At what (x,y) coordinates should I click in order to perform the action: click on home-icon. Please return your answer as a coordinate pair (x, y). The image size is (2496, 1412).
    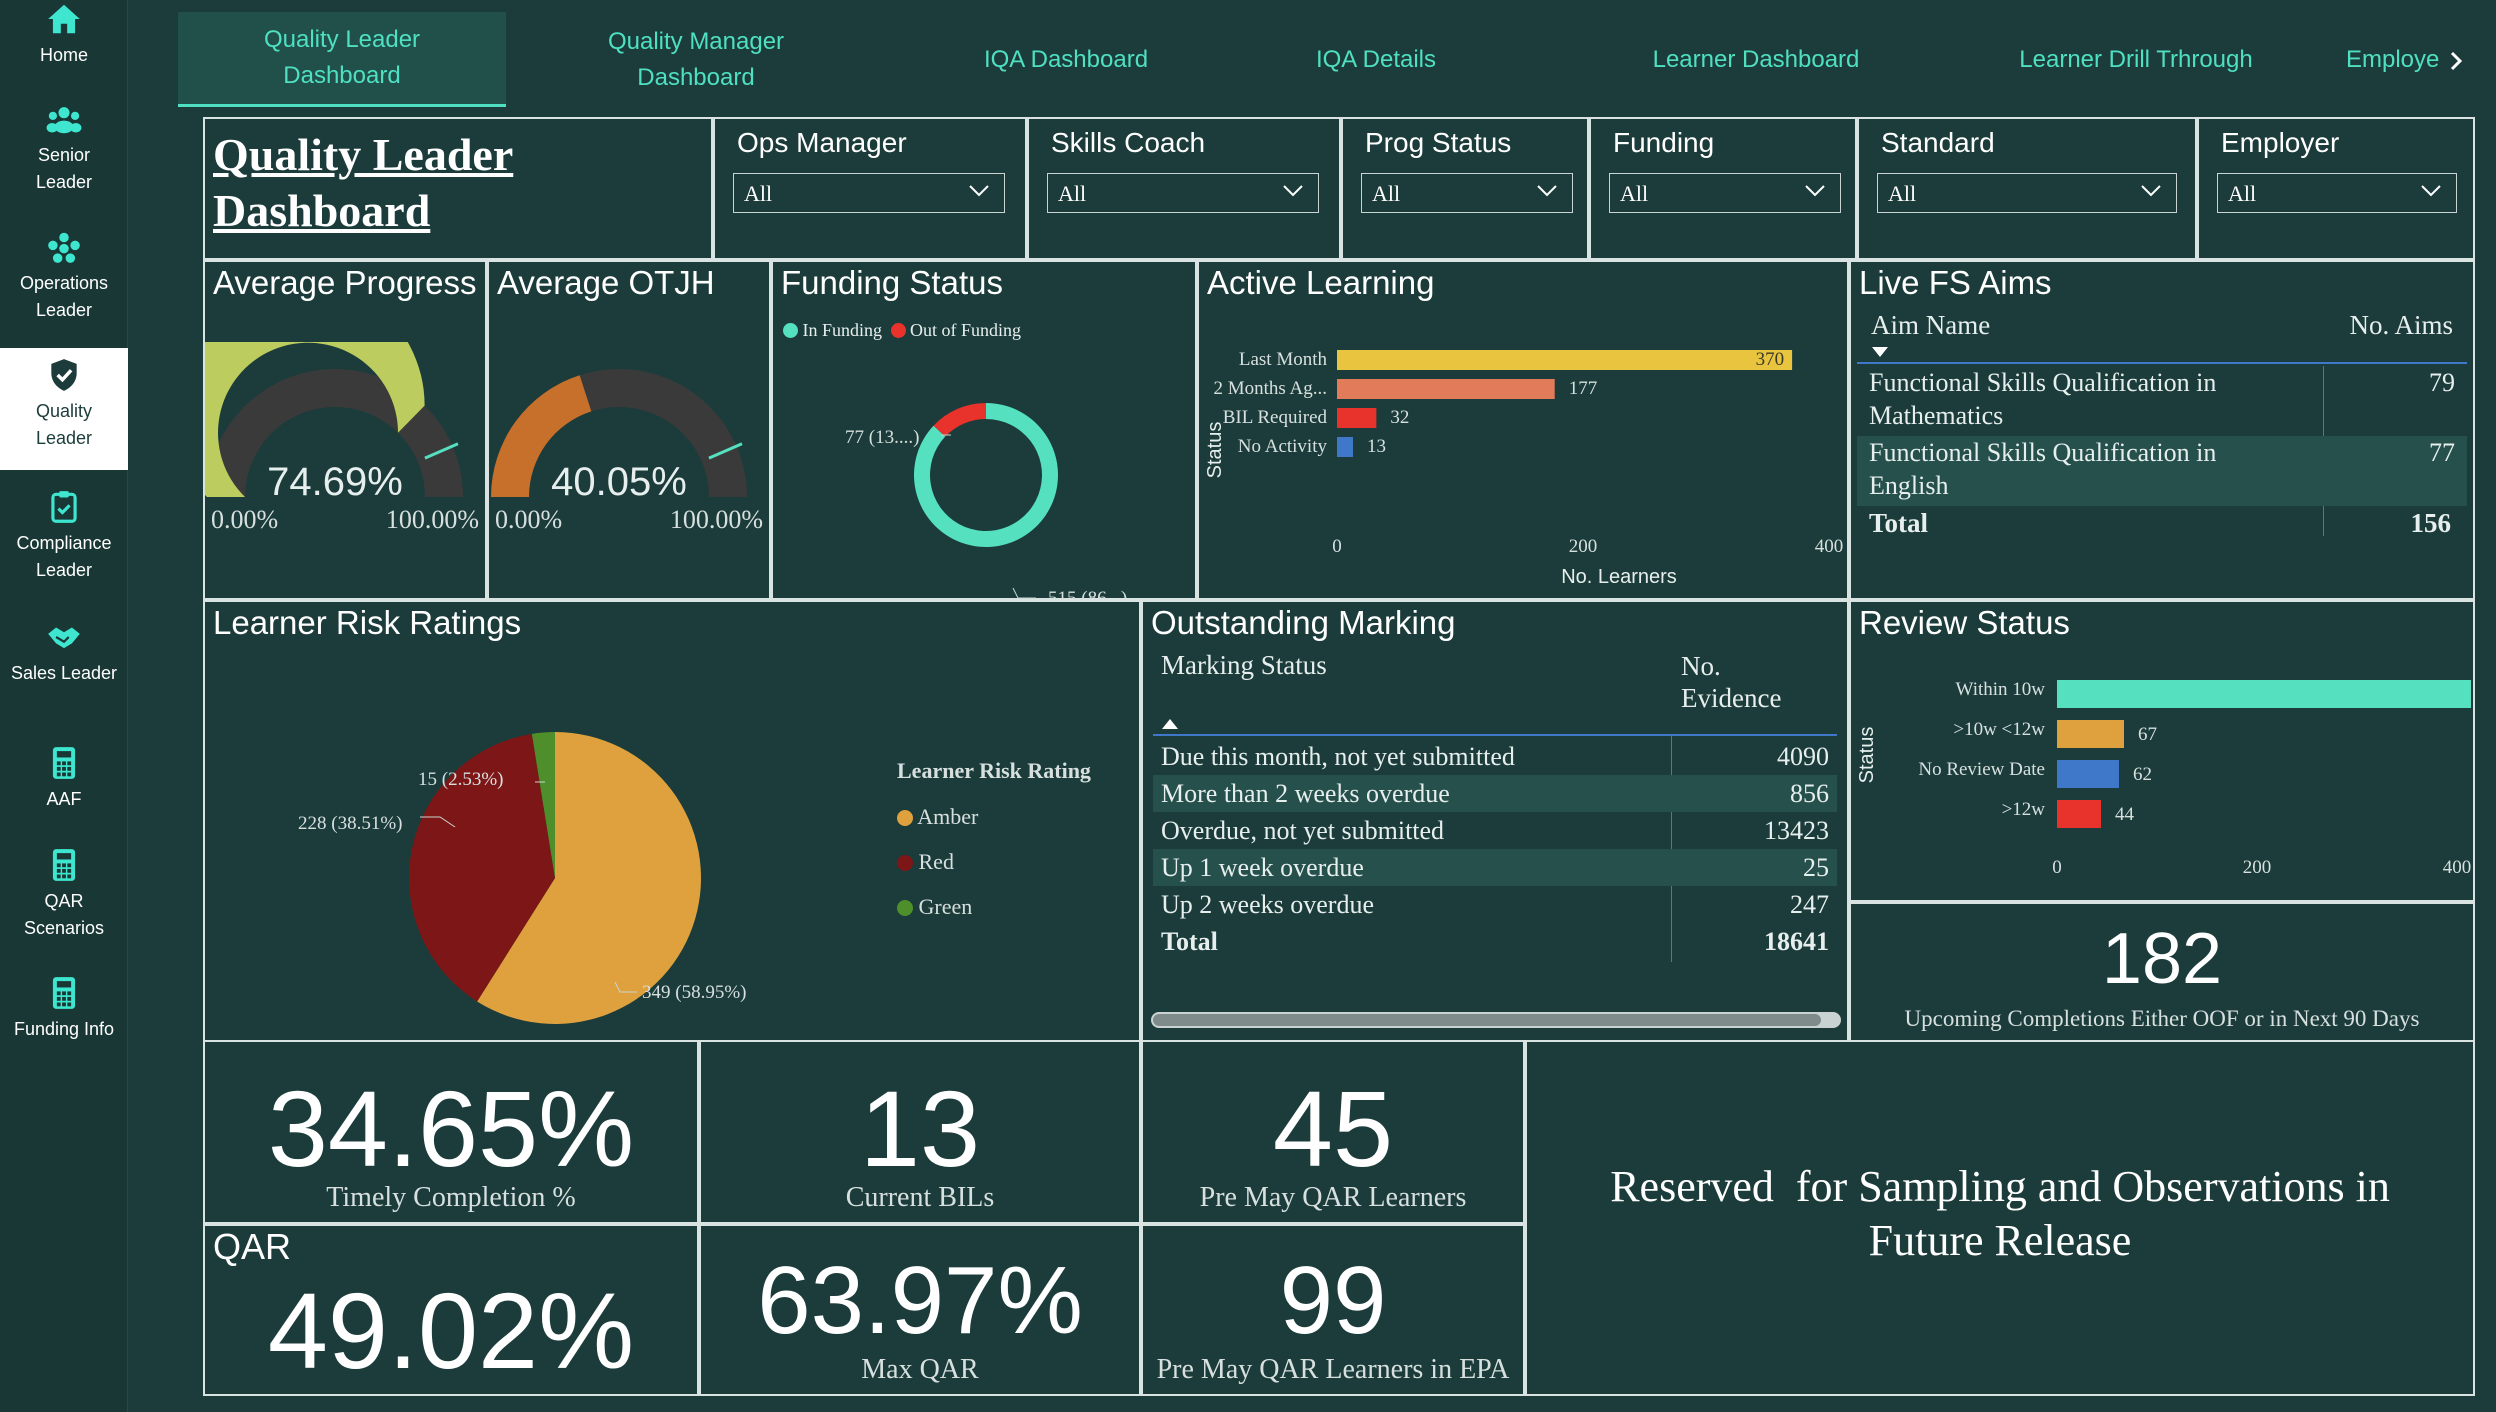
    Looking at the image, I should click on (64, 19).